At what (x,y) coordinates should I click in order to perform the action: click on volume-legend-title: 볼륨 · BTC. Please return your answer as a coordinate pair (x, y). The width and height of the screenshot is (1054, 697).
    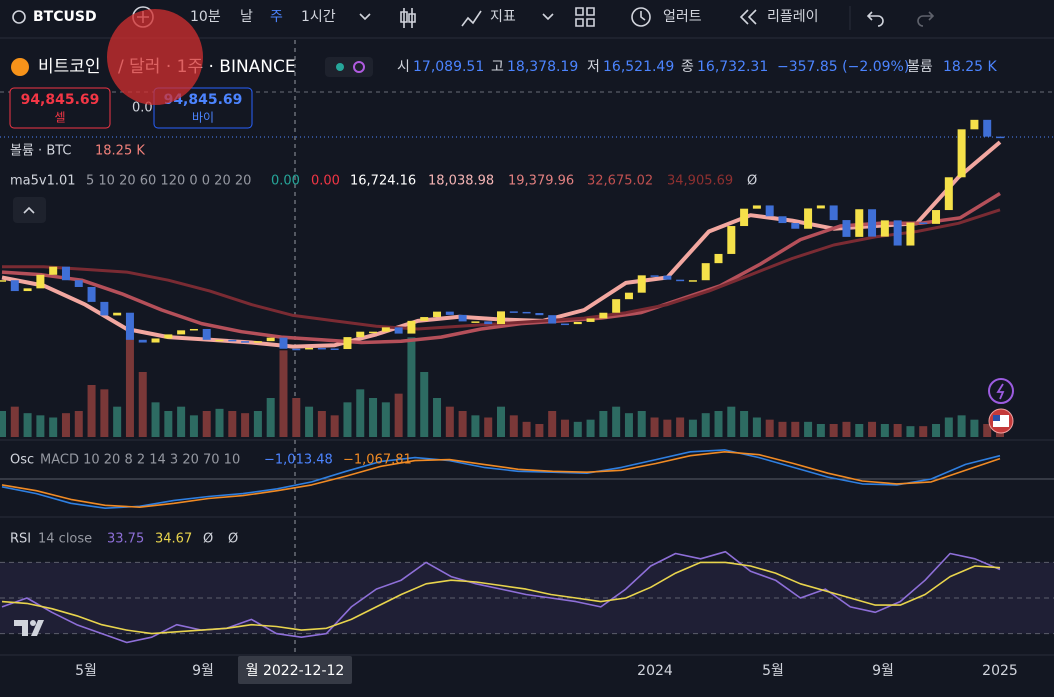
    Looking at the image, I should click on (41, 151).